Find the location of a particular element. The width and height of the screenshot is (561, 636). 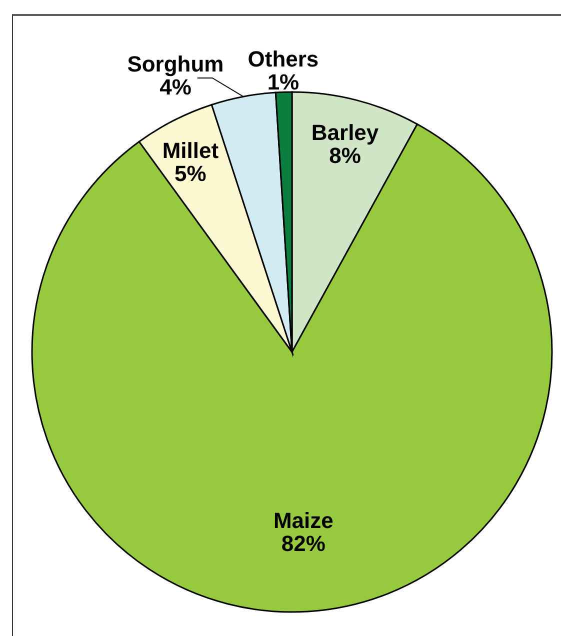

slice-label: Barley is located at coordinates (345, 133).